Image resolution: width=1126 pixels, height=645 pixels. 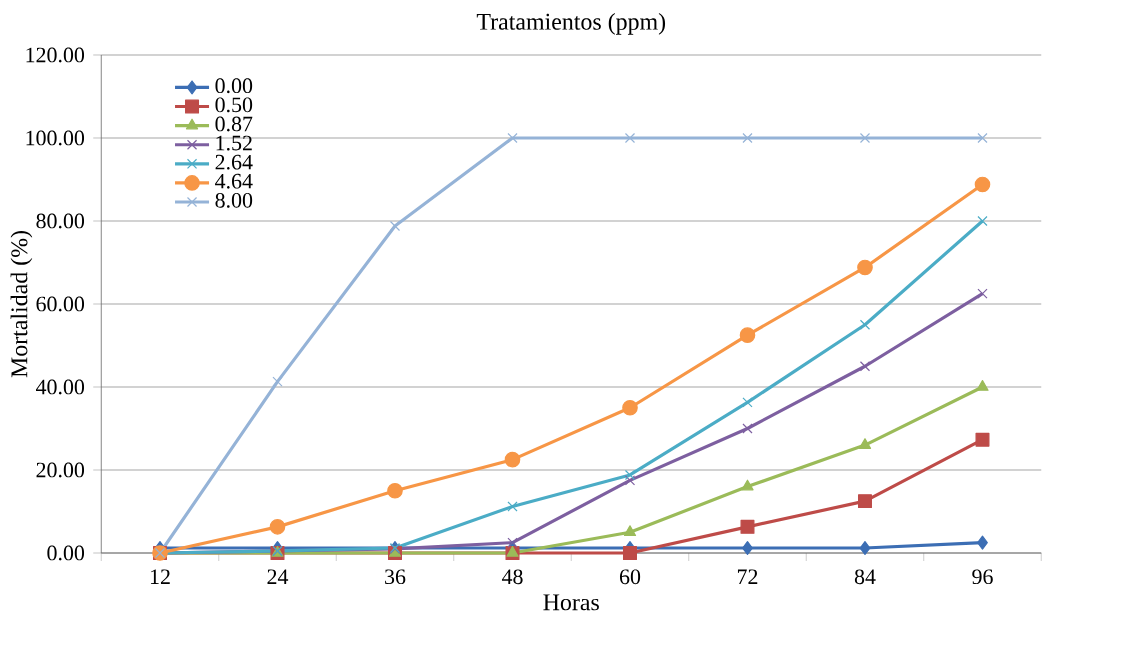 What do you see at coordinates (278, 576) in the screenshot?
I see `x-tick-label: 24` at bounding box center [278, 576].